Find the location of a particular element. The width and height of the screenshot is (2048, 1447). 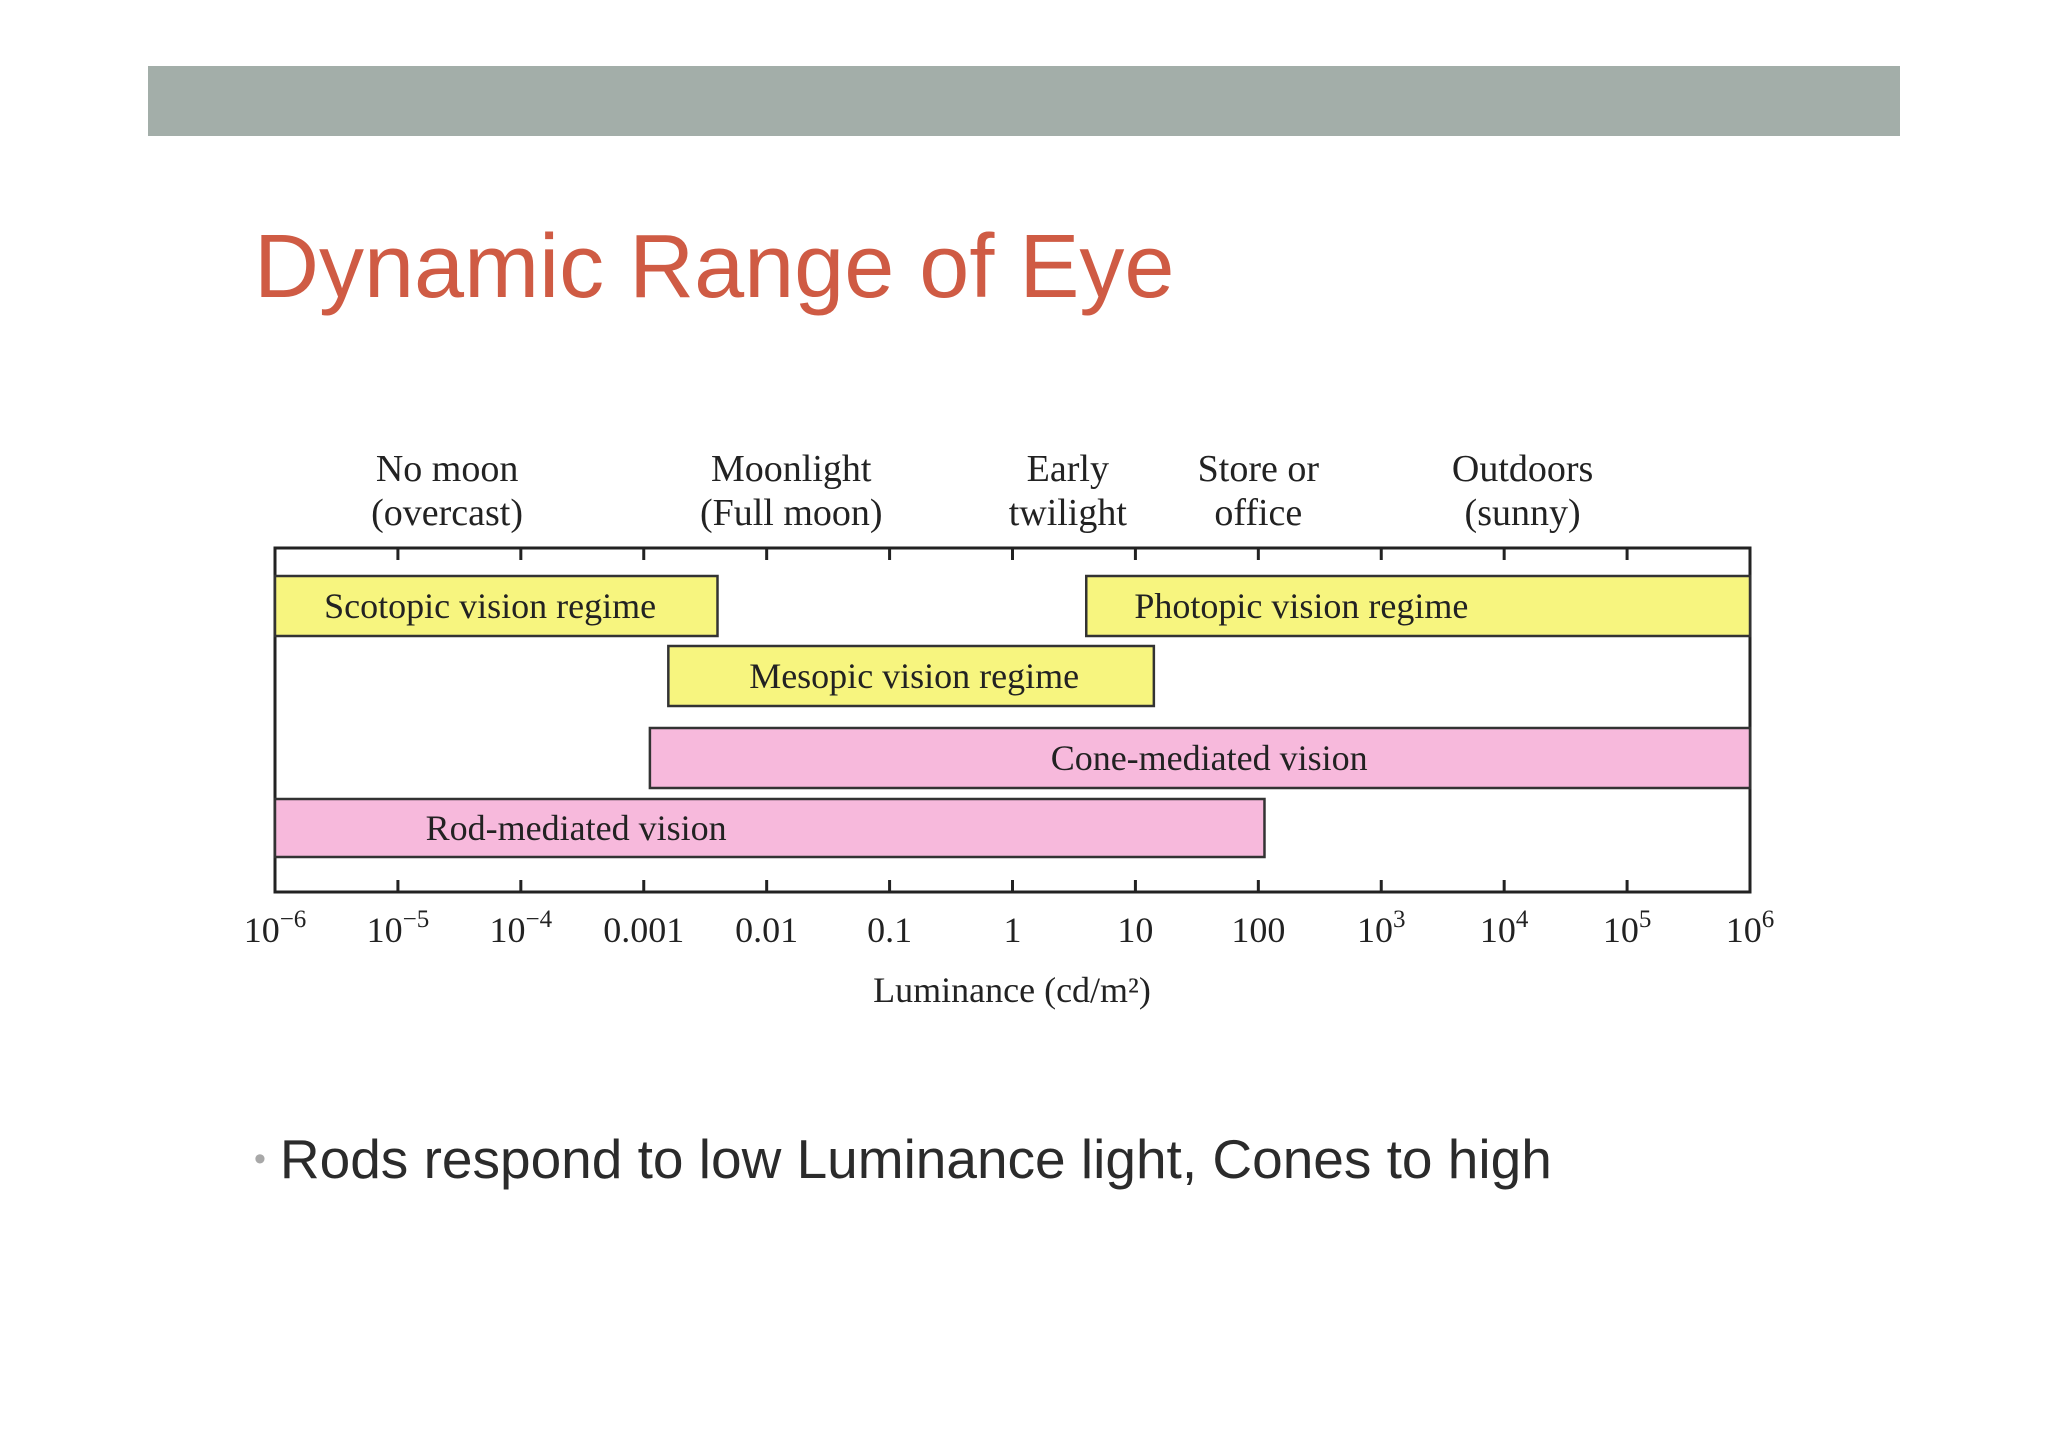

tick-label: 0.001 is located at coordinates (643, 930).